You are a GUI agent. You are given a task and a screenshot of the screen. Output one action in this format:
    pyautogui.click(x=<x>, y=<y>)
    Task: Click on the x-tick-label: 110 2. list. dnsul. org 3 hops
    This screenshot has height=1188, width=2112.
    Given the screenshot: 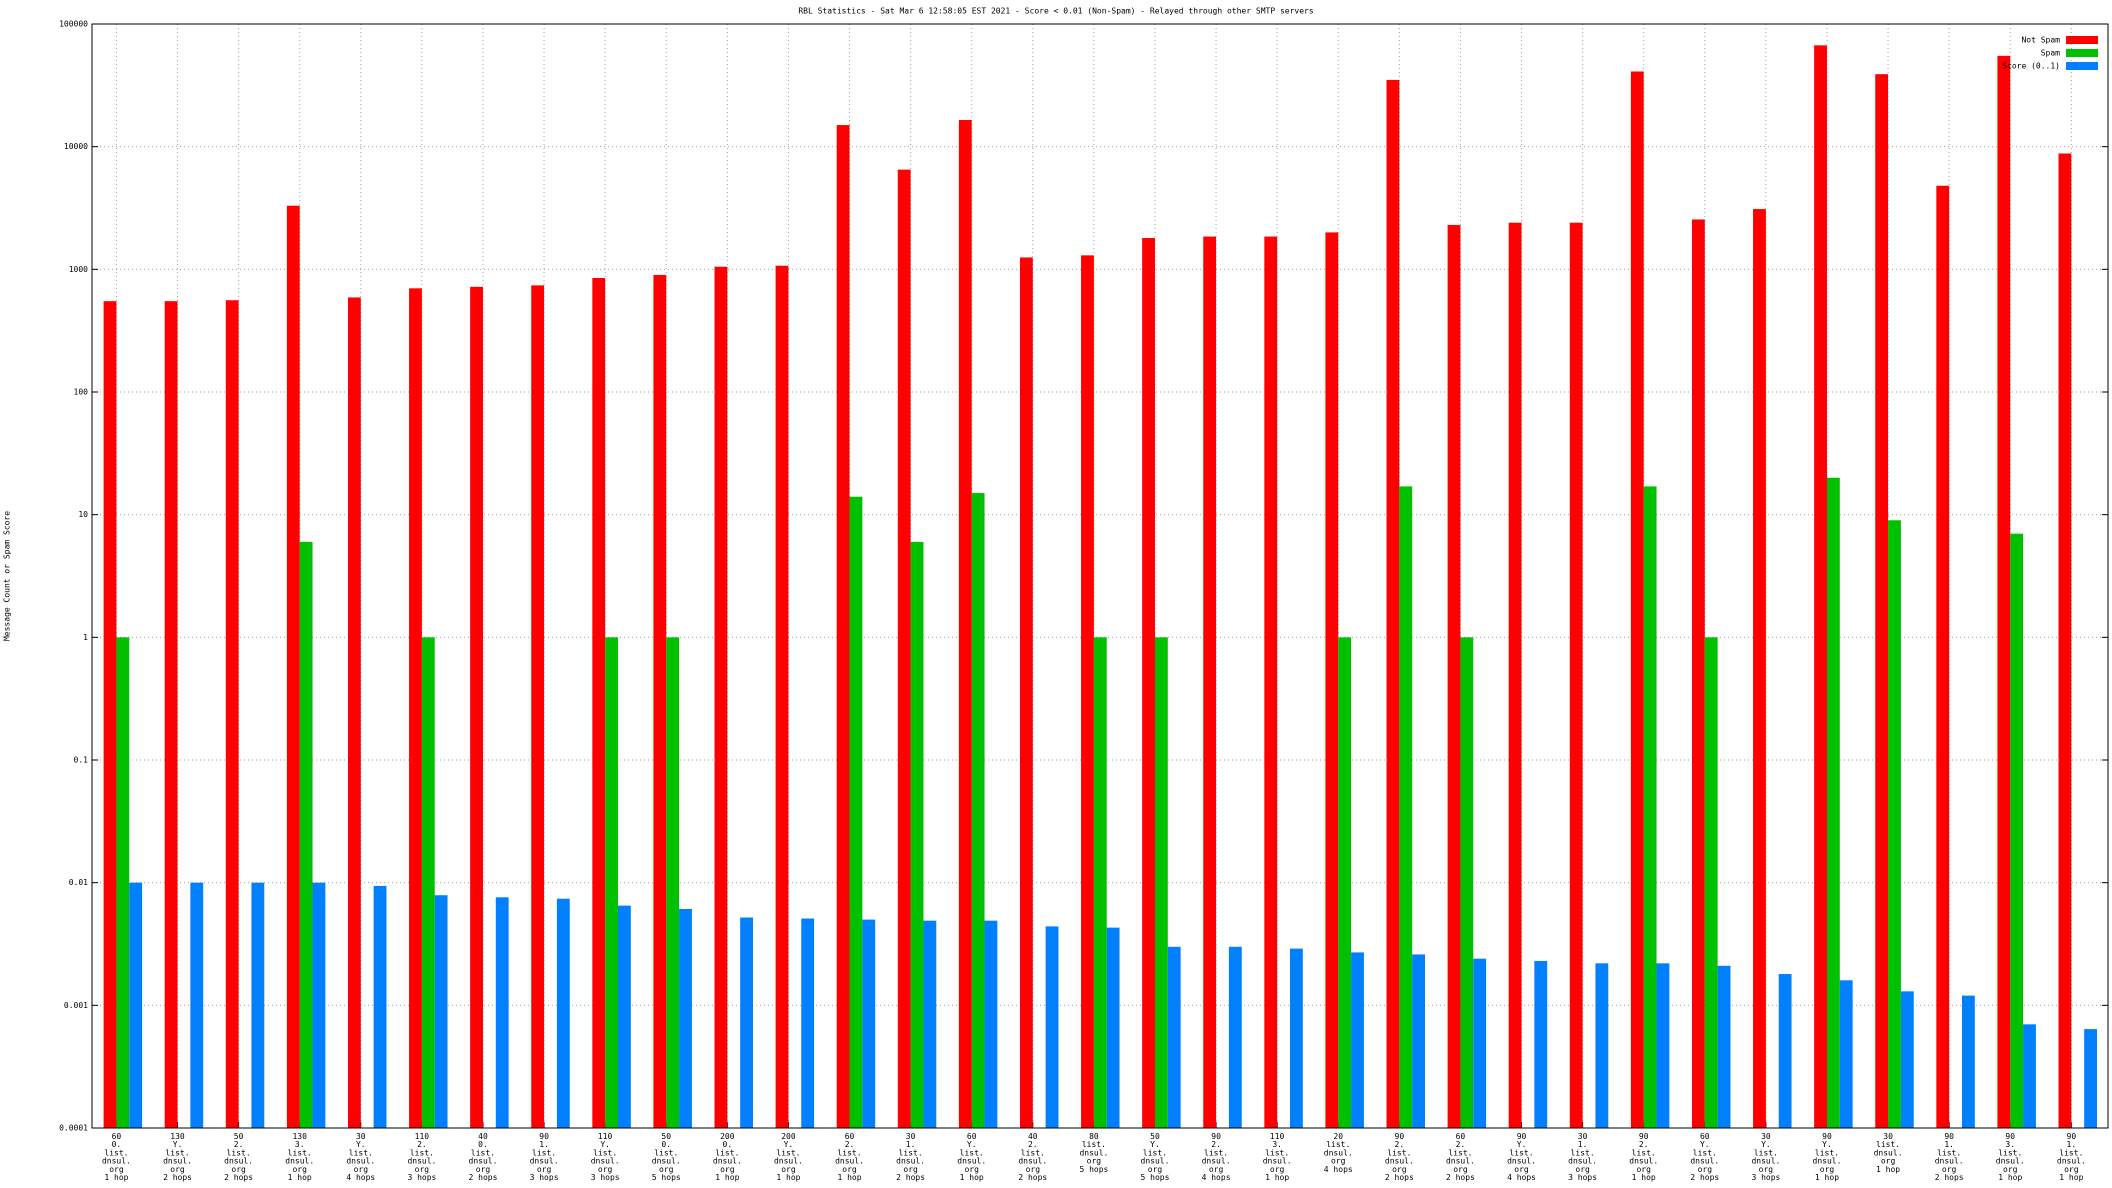 What is the action you would take?
    pyautogui.click(x=421, y=1157)
    